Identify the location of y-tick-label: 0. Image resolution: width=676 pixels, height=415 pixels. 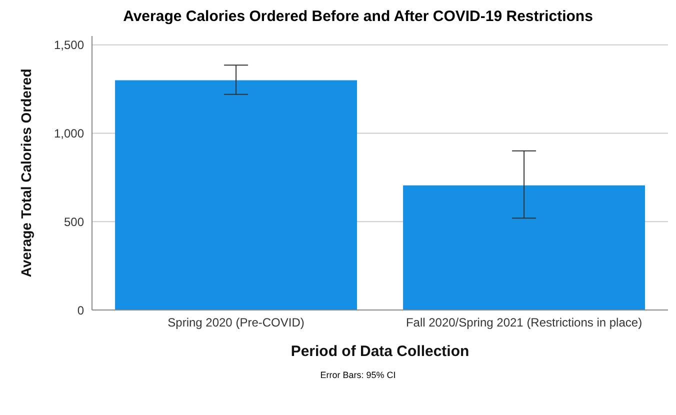
(80, 310).